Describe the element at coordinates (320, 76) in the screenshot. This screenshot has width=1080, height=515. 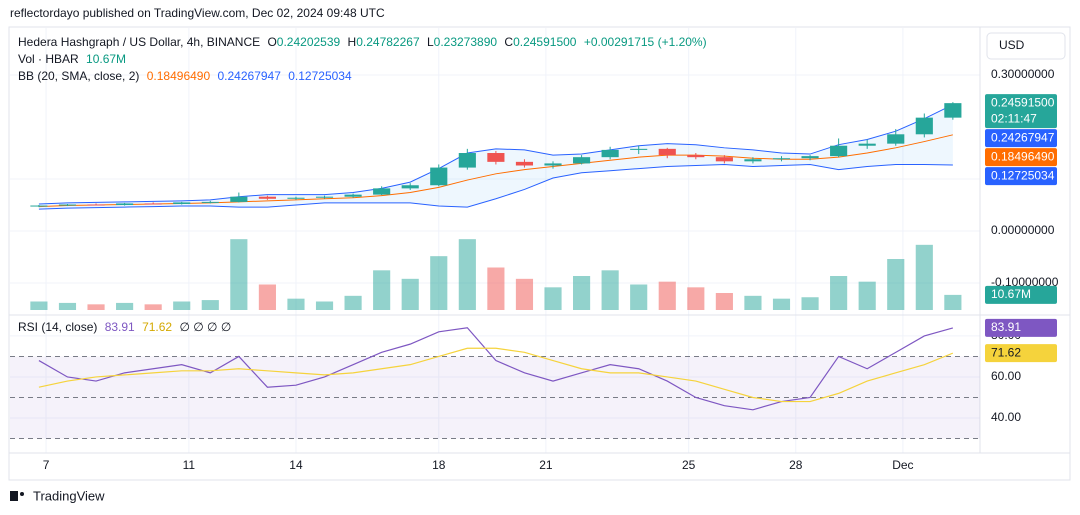
I see `bb-value: 0.12725034` at that location.